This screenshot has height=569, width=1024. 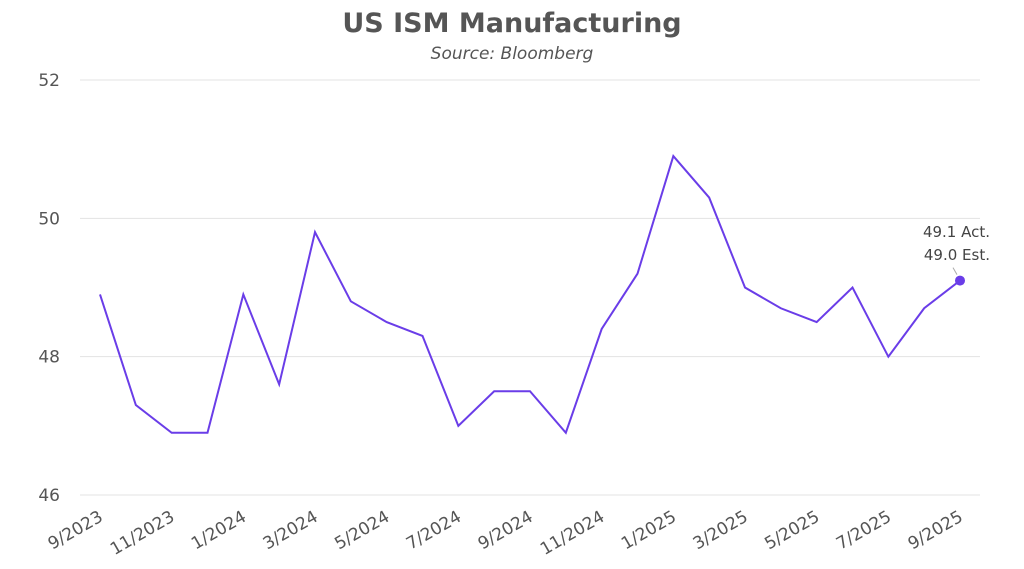 What do you see at coordinates (936, 530) in the screenshot?
I see `x-tick-label: 9/2025` at bounding box center [936, 530].